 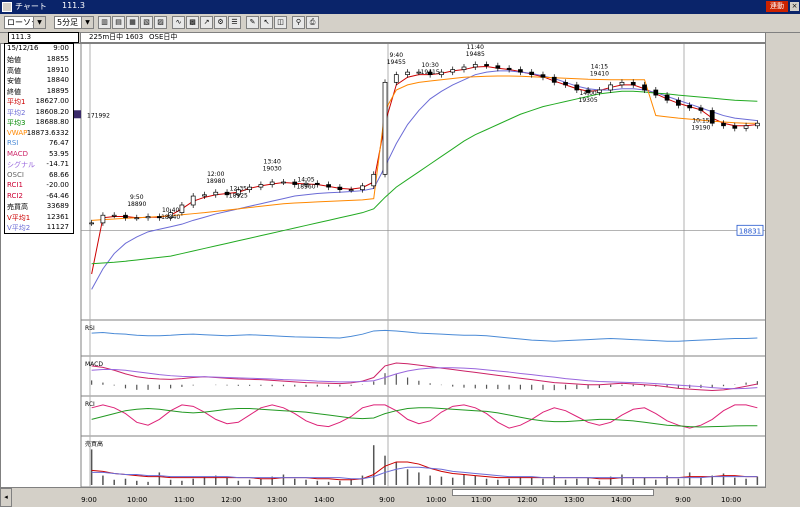 What do you see at coordinates (215, 174) in the screenshot?
I see `annotation-time: 12:00` at bounding box center [215, 174].